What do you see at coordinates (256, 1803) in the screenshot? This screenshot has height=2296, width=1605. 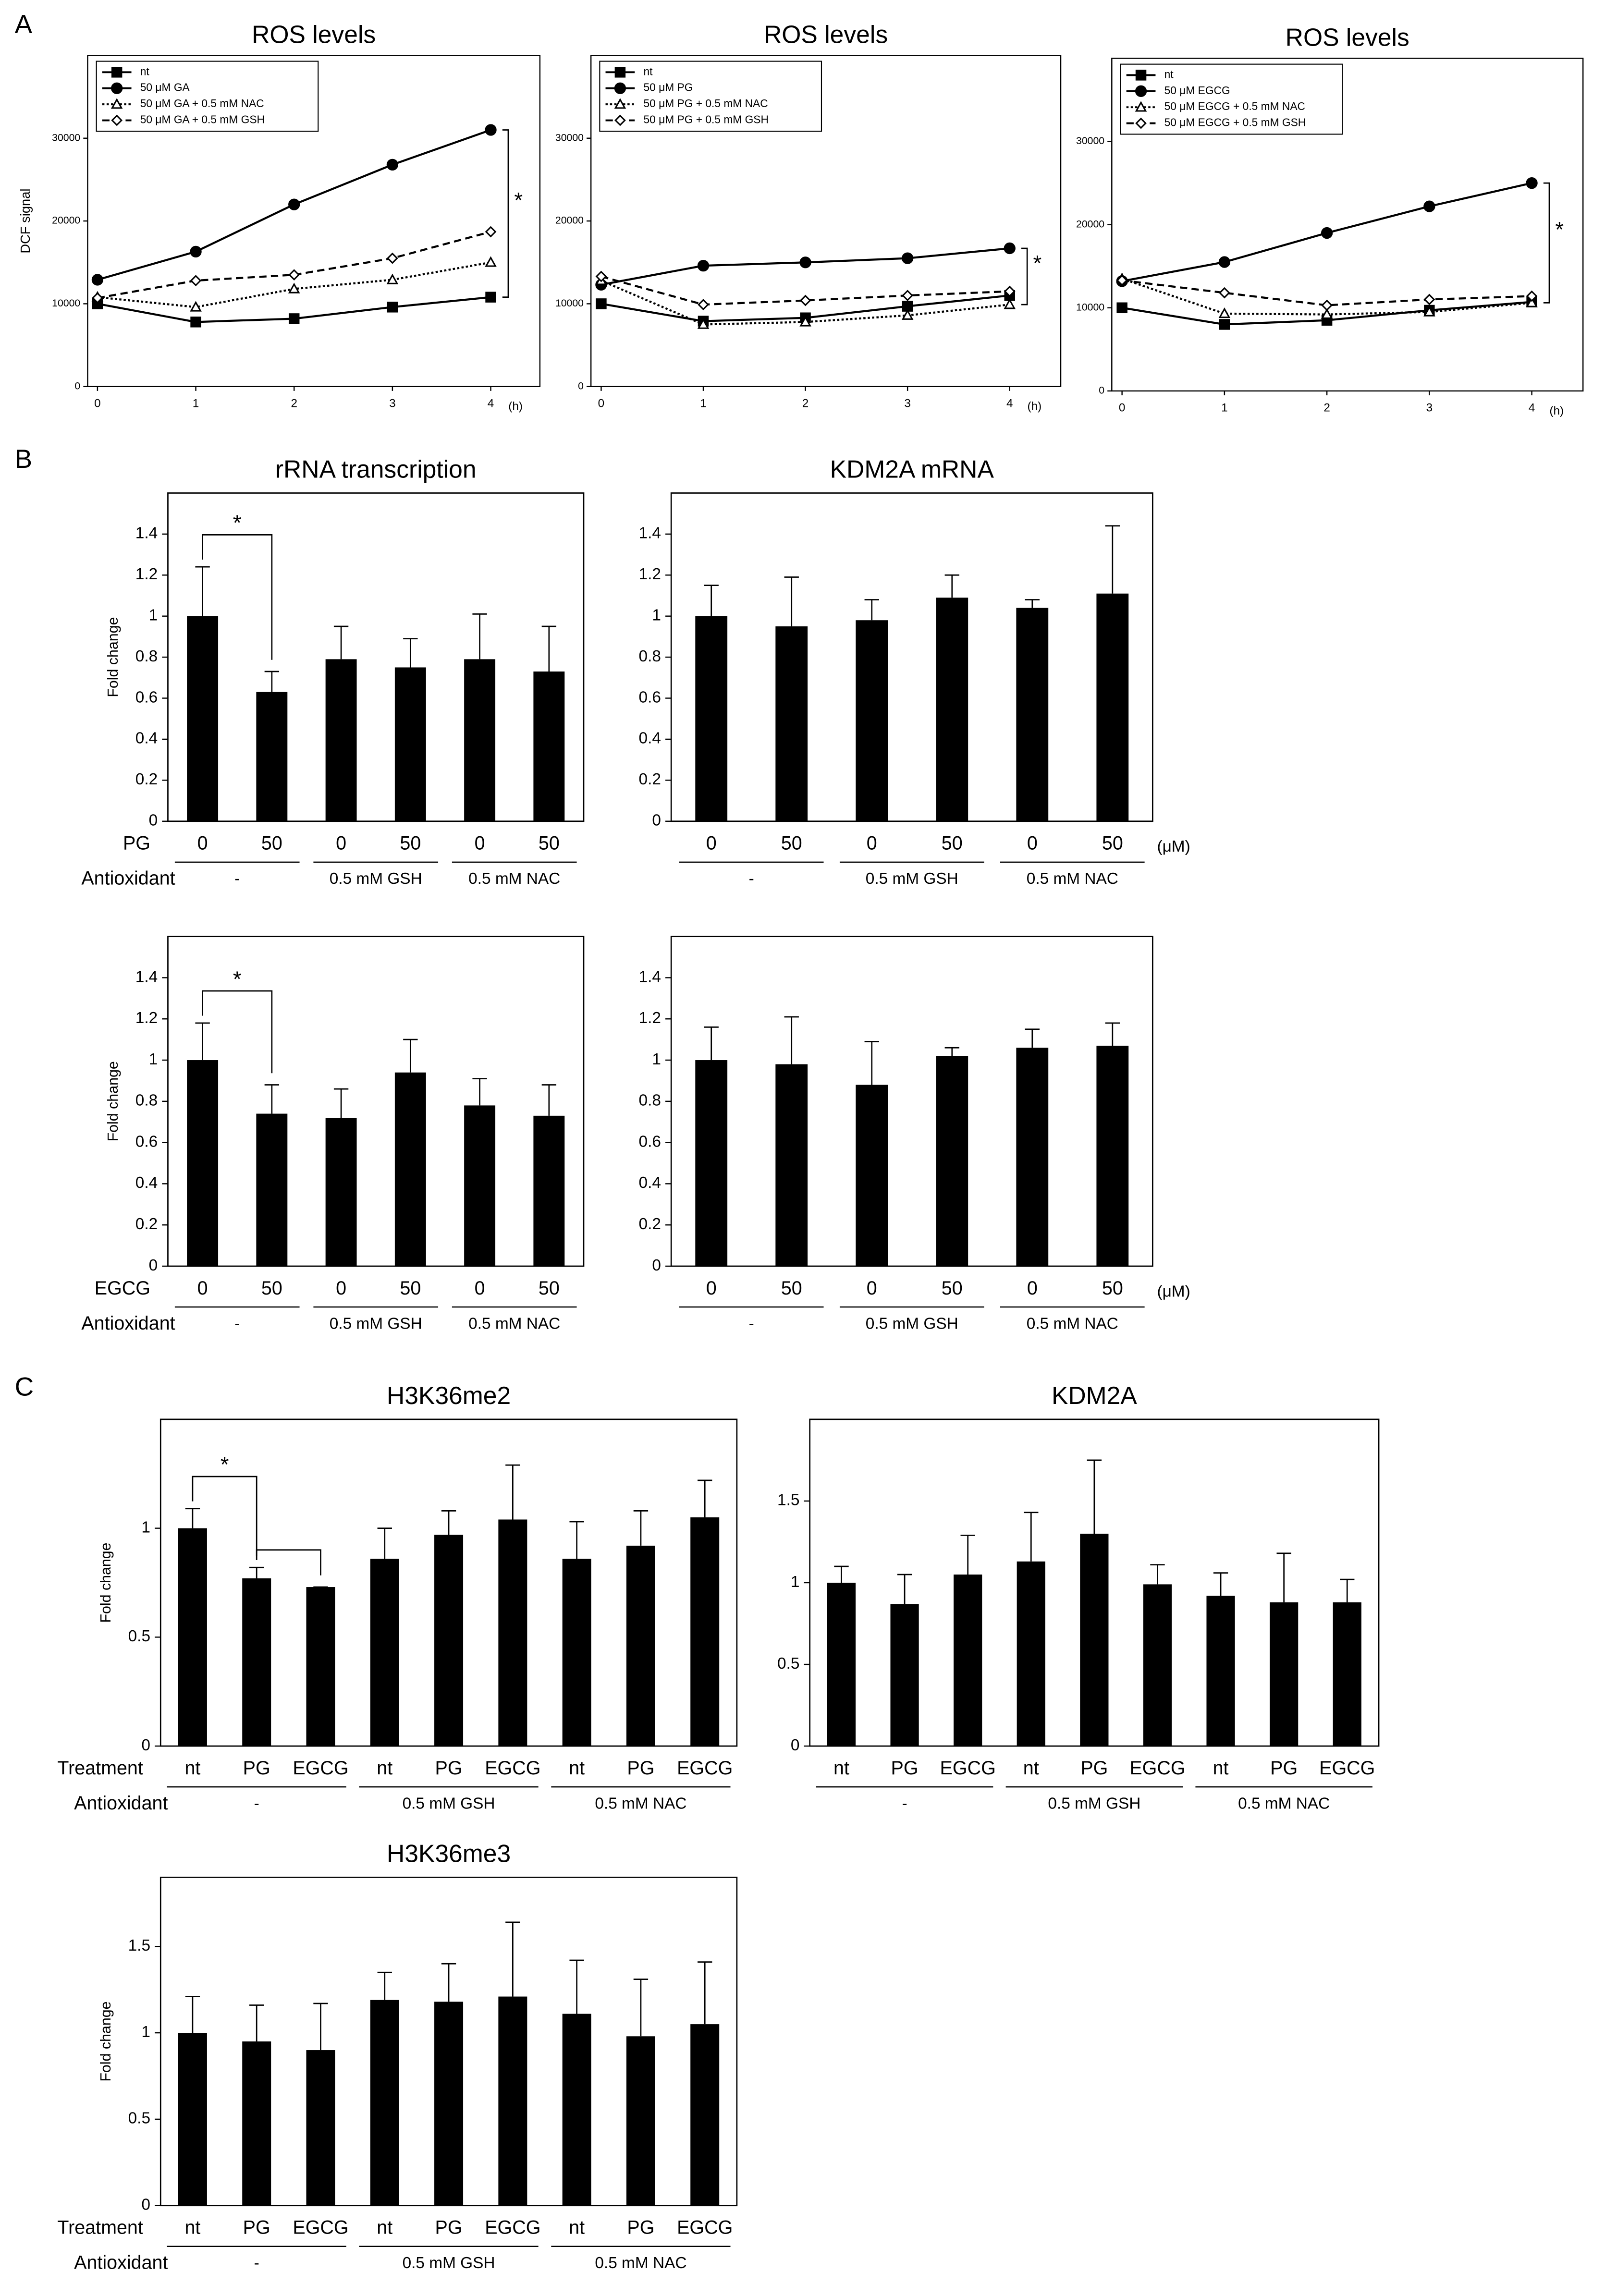 I see `group-label: -` at bounding box center [256, 1803].